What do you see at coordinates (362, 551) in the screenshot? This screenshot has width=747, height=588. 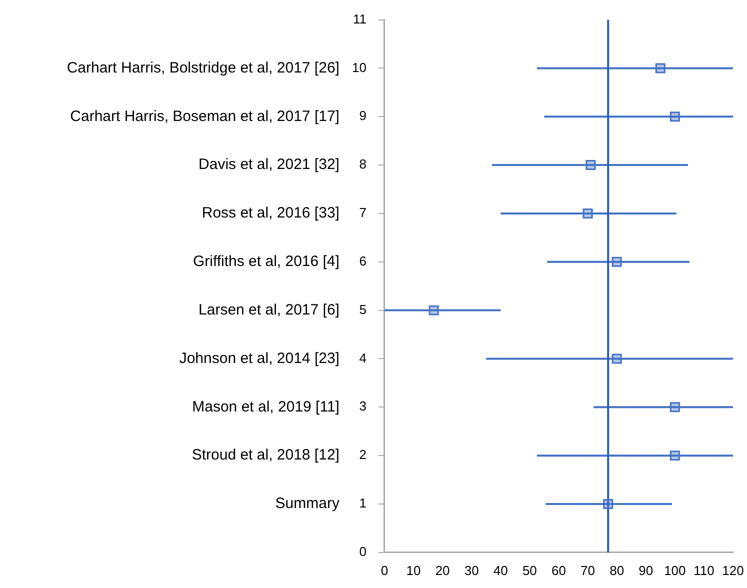 I see `y-tick-label: 0` at bounding box center [362, 551].